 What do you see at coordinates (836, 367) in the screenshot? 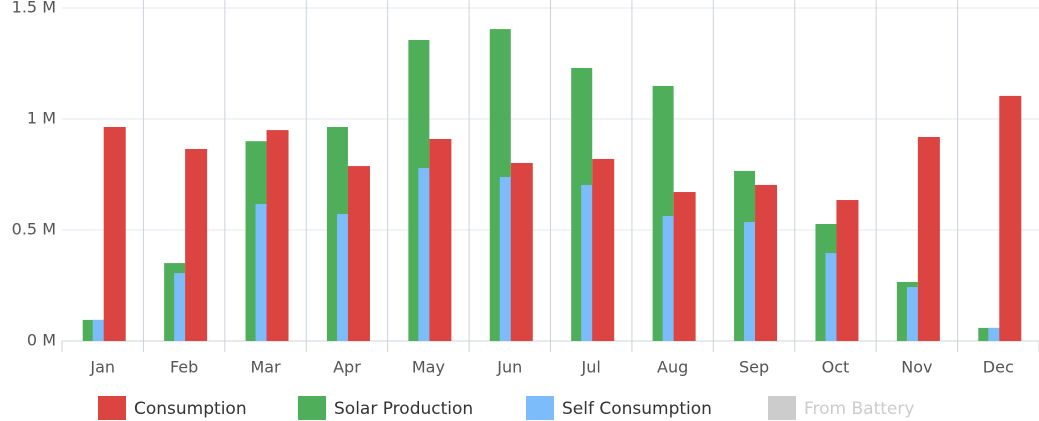
I see `x-tick-label: Oct` at bounding box center [836, 367].